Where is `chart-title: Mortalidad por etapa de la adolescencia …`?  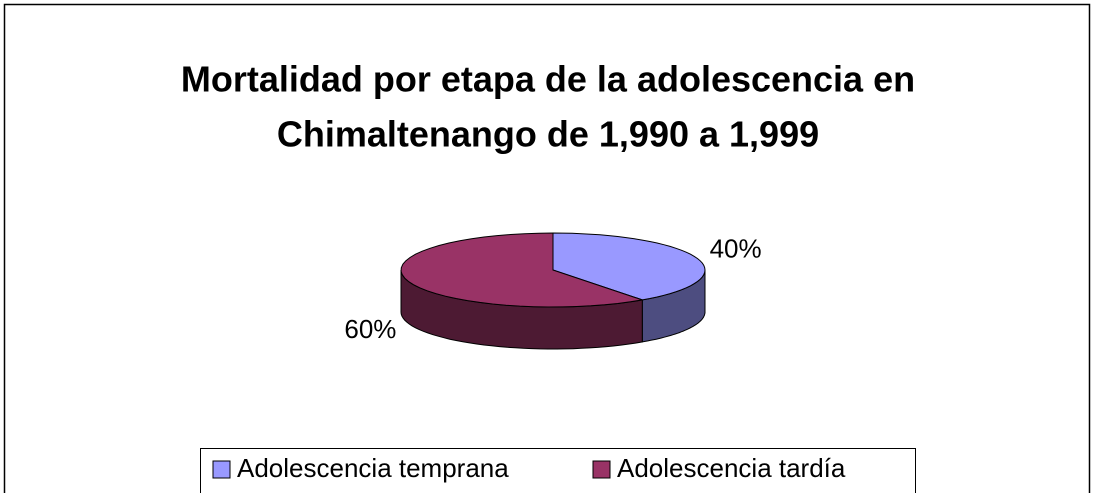 chart-title: Mortalidad por etapa de la adolescencia … is located at coordinates (548, 79).